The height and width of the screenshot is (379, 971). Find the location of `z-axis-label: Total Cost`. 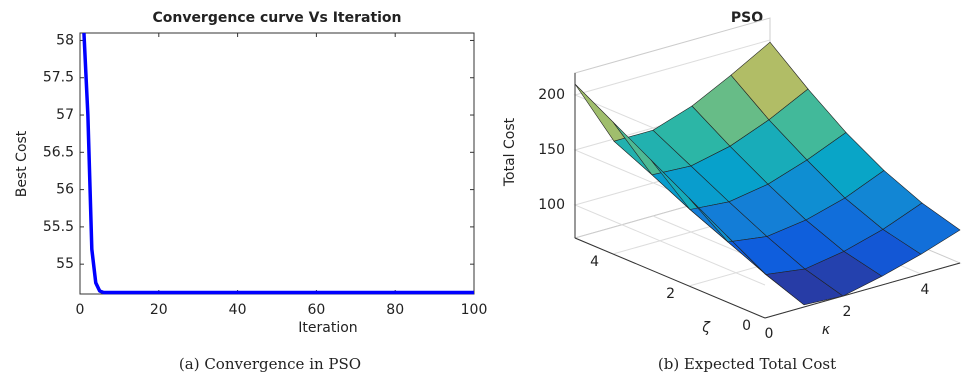

z-axis-label: Total Cost is located at coordinates (510, 152).